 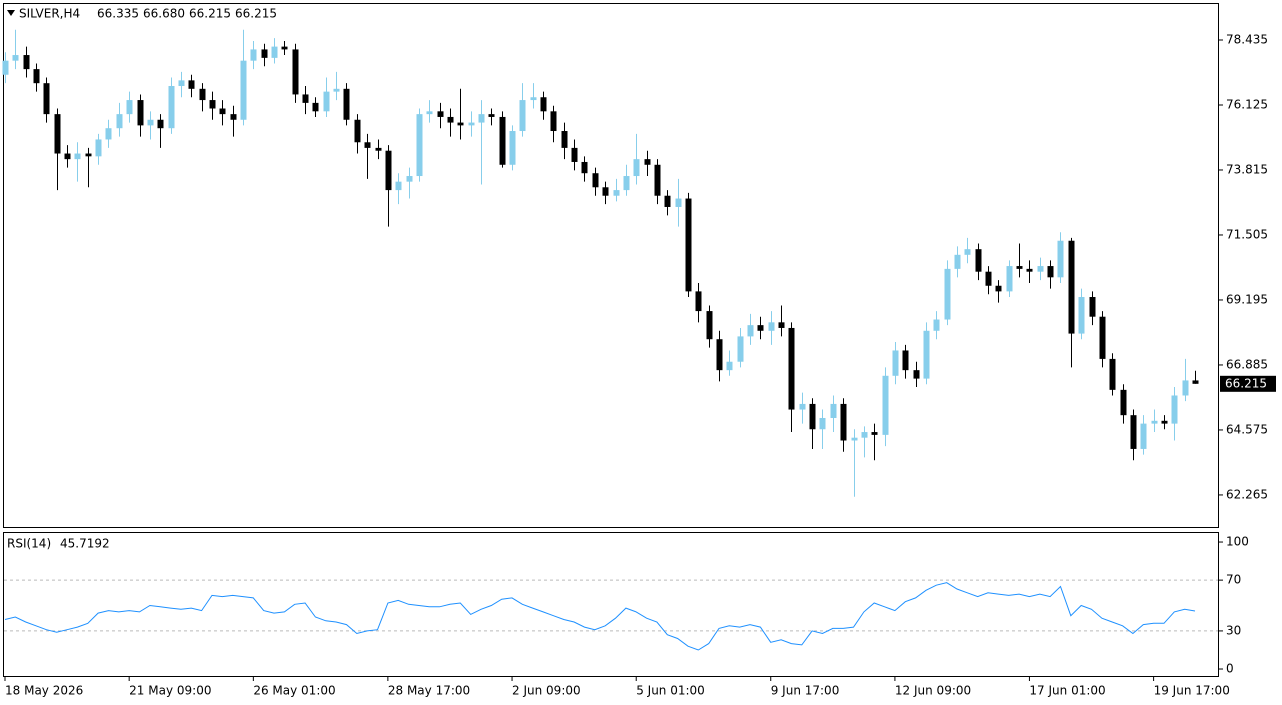 I want to click on rsi-line, so click(x=600, y=616).